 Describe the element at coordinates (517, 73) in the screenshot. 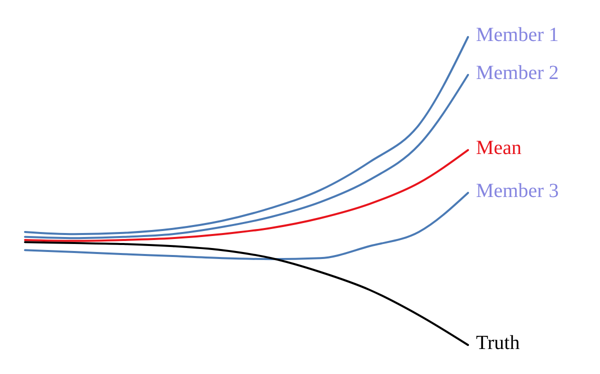

I see `series-label: Member 2` at that location.